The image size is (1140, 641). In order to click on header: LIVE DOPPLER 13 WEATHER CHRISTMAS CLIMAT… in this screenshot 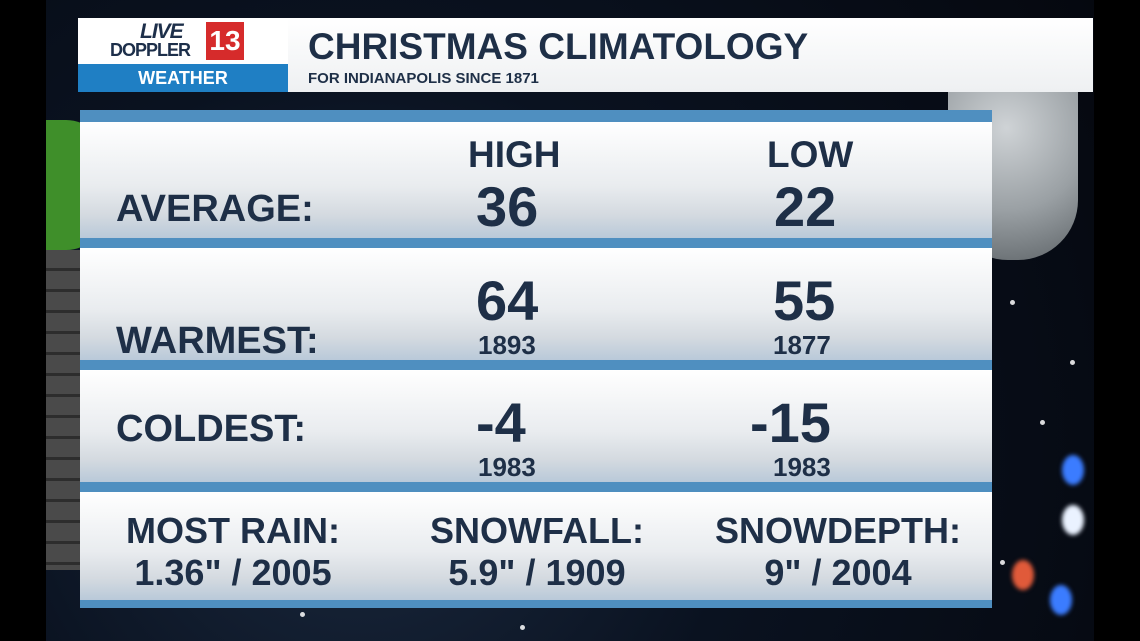, I will do `click(585, 55)`.